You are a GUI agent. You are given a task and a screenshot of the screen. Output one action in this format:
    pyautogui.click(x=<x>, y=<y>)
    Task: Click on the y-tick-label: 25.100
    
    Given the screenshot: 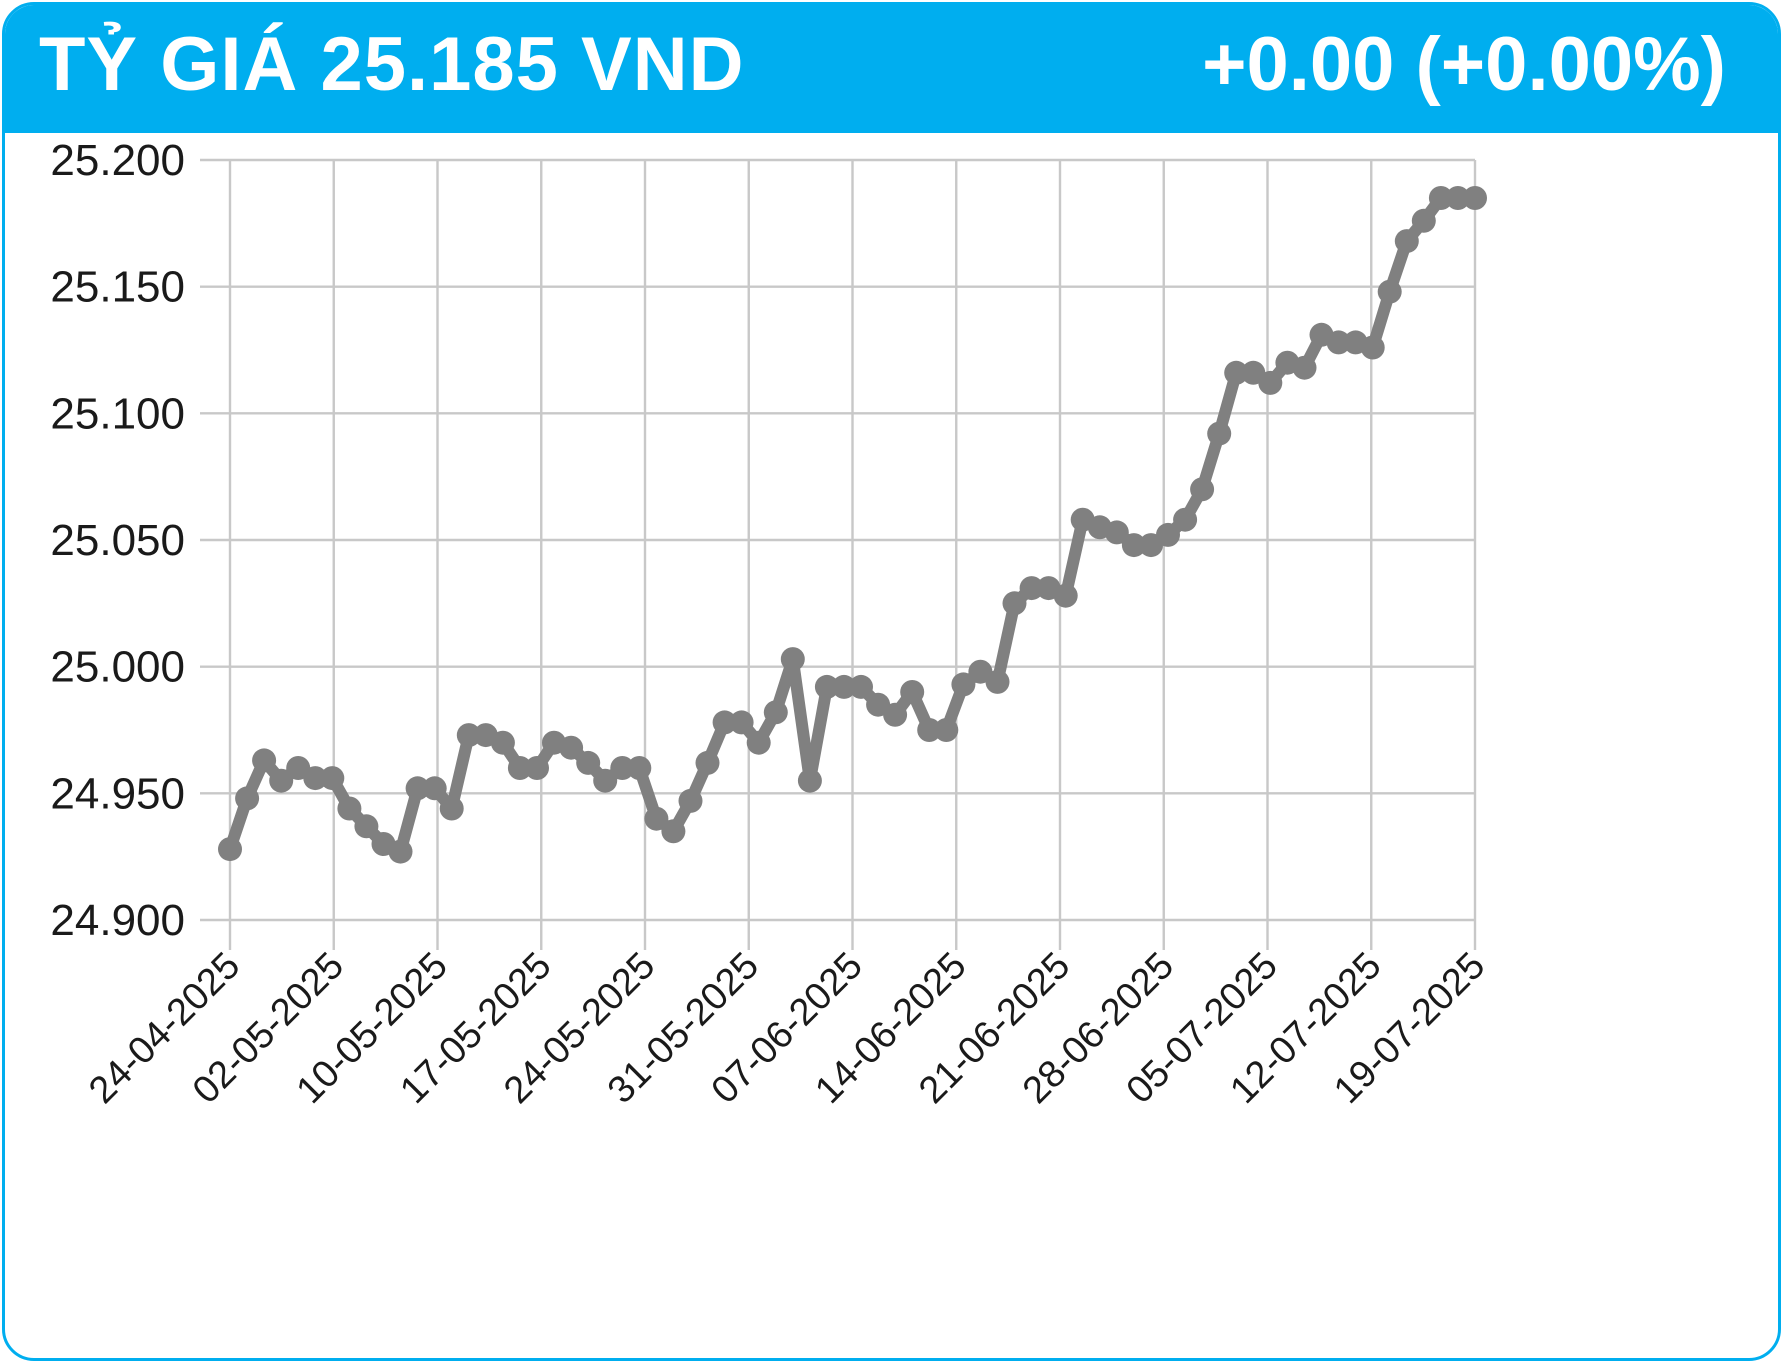 What is the action you would take?
    pyautogui.click(x=117, y=413)
    